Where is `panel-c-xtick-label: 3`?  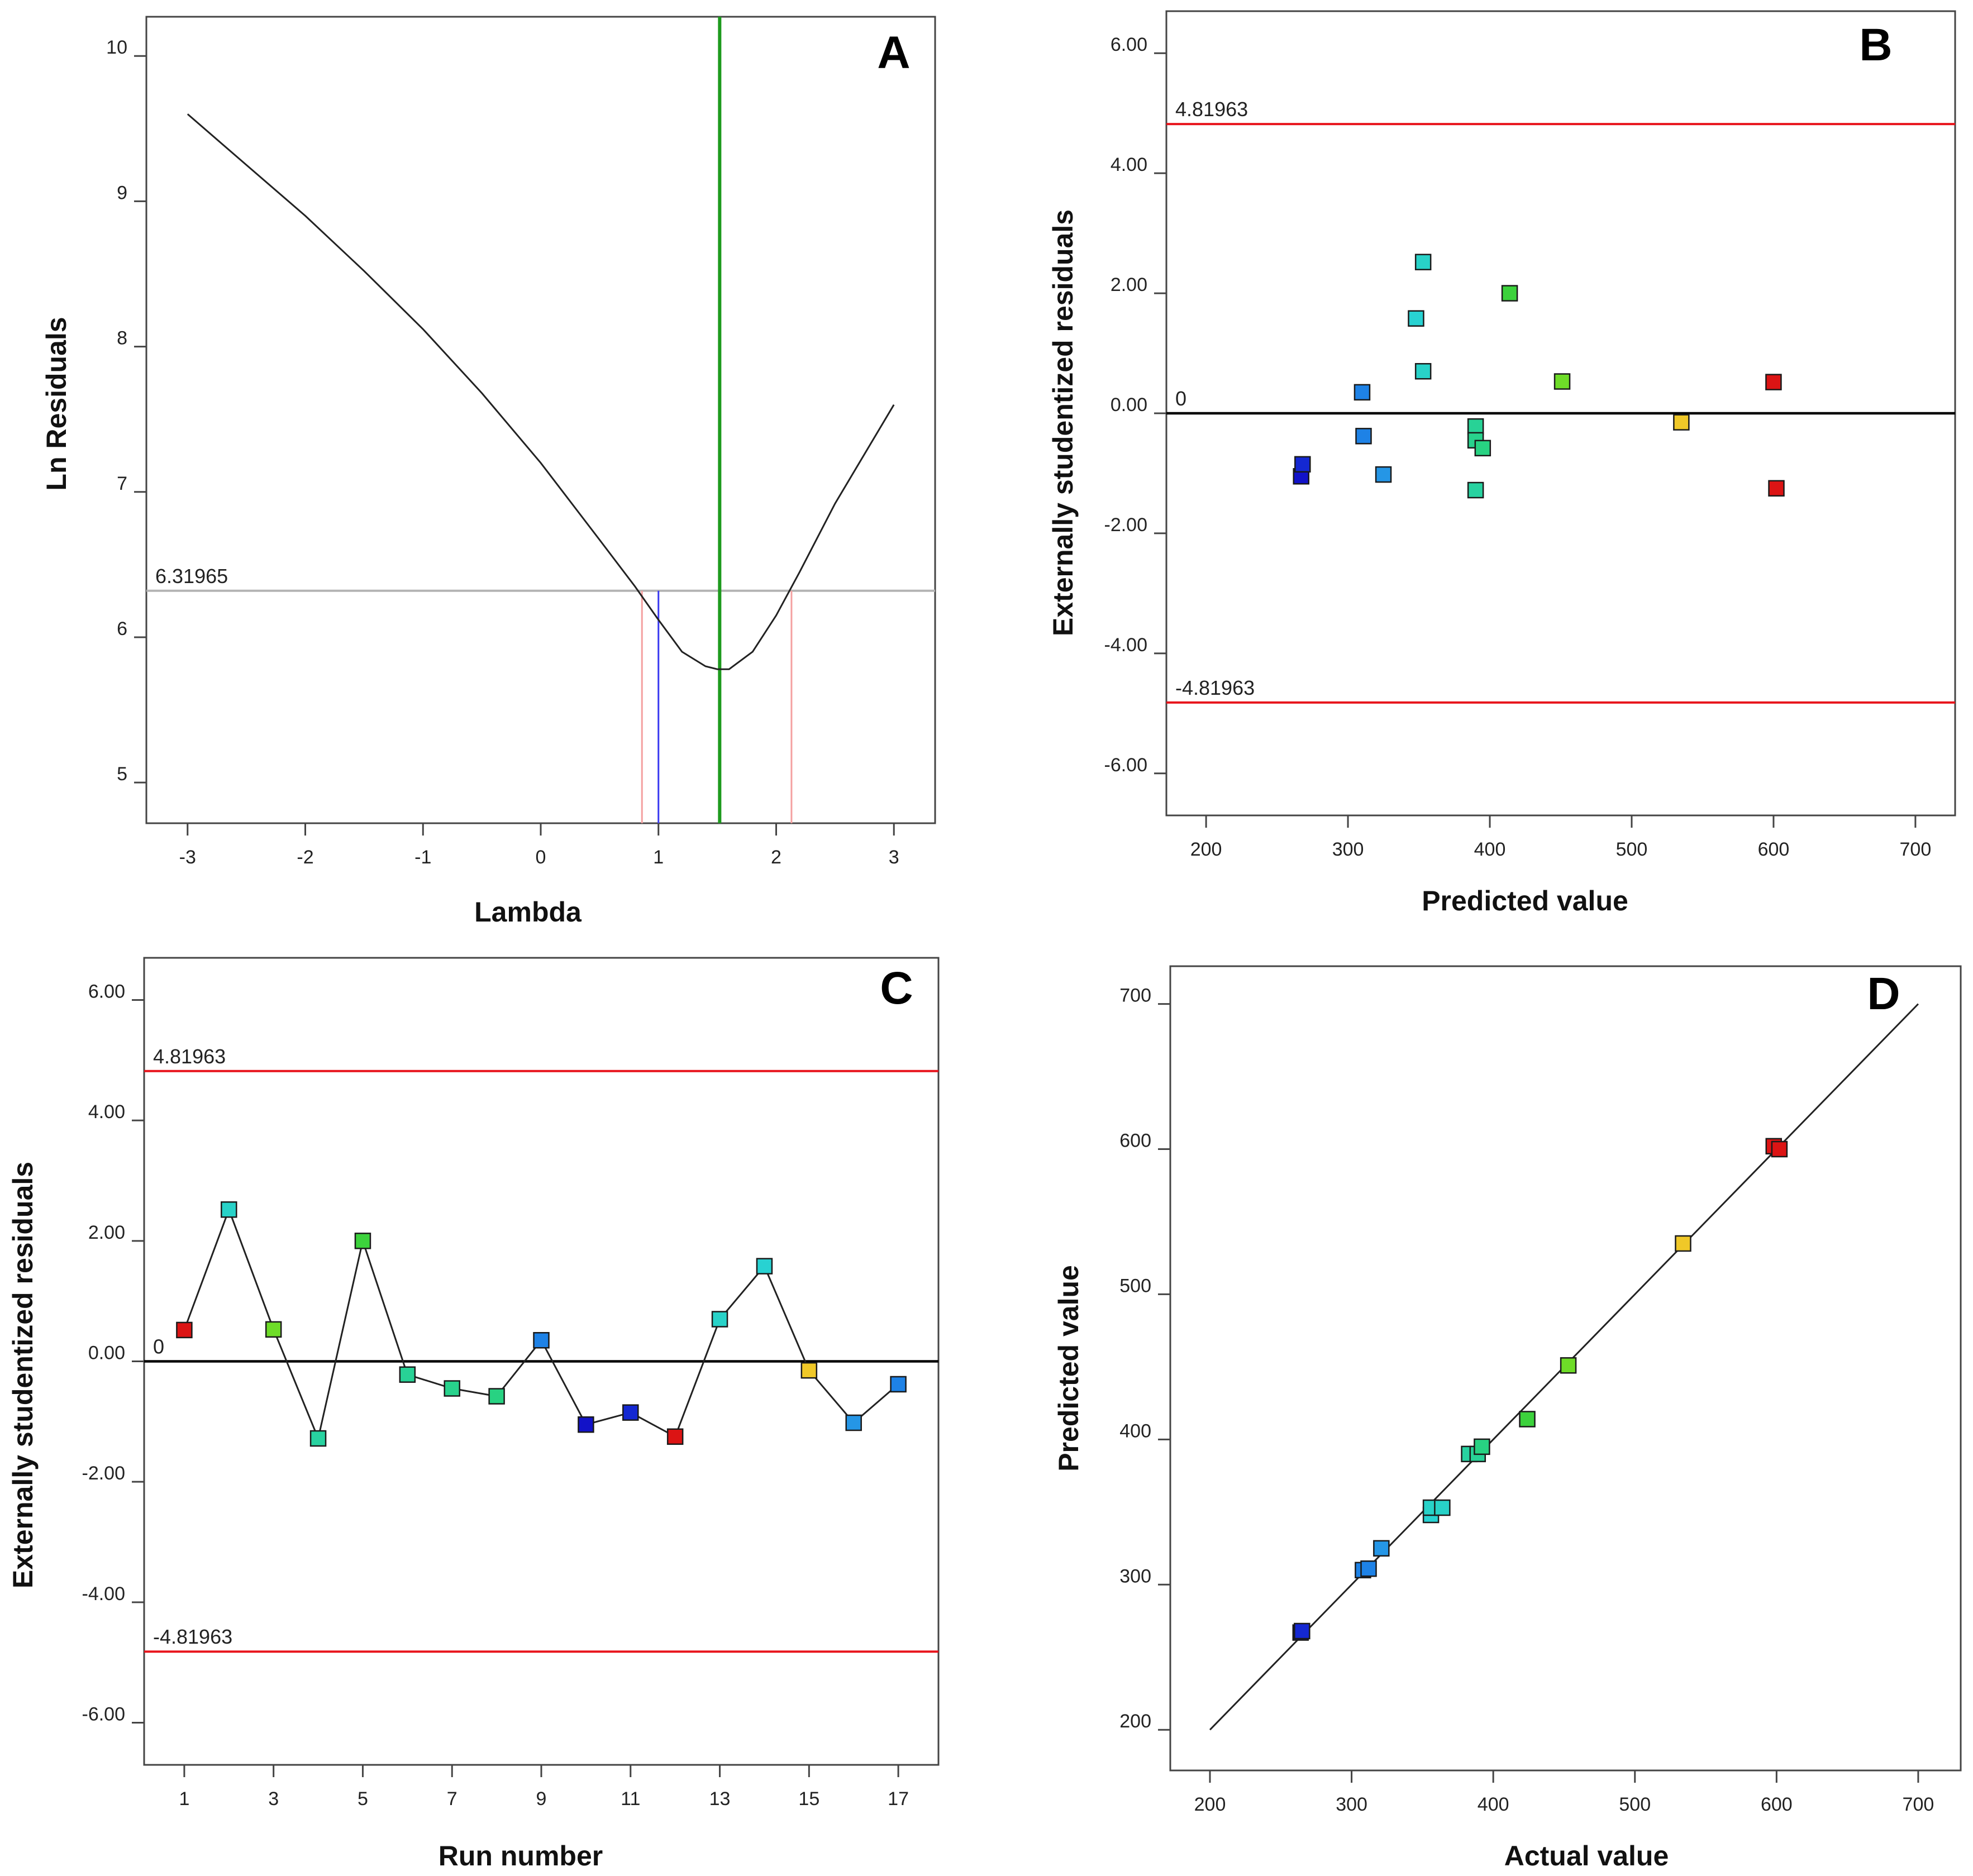
panel-c-xtick-label: 3 is located at coordinates (274, 1799).